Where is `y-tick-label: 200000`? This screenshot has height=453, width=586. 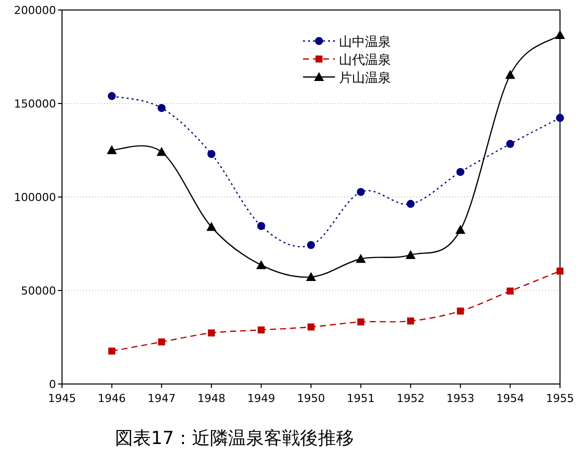 y-tick-label: 200000 is located at coordinates (35, 10).